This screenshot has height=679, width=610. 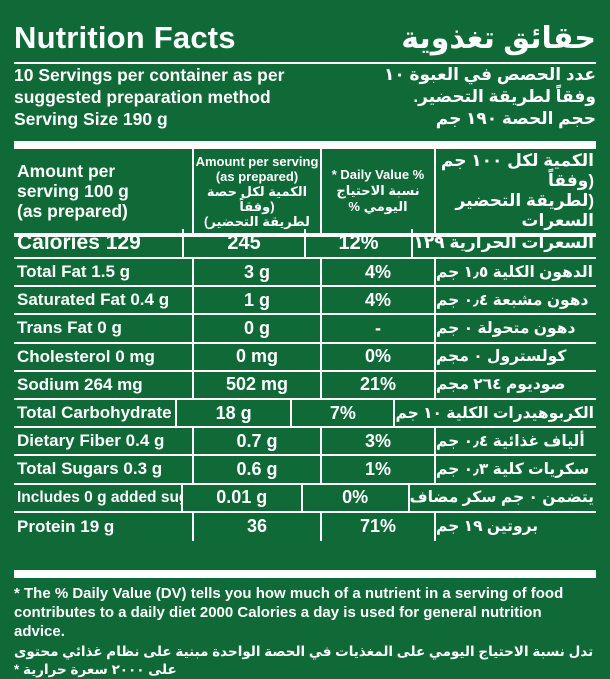 I want to click on daily-value: 12%, so click(x=357, y=243).